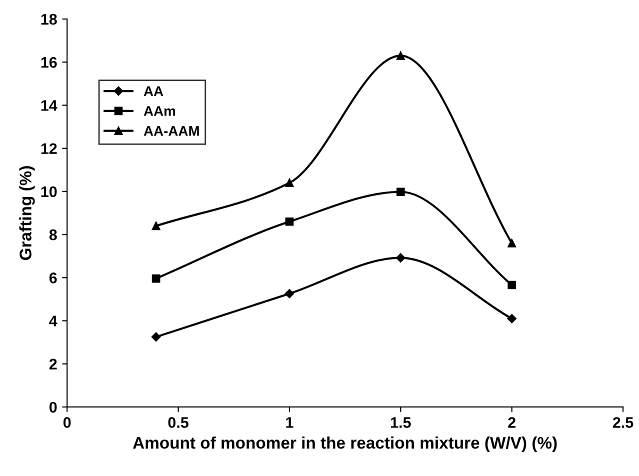 The image size is (639, 476). I want to click on y-axis-title: Grafting (%), so click(27, 213).